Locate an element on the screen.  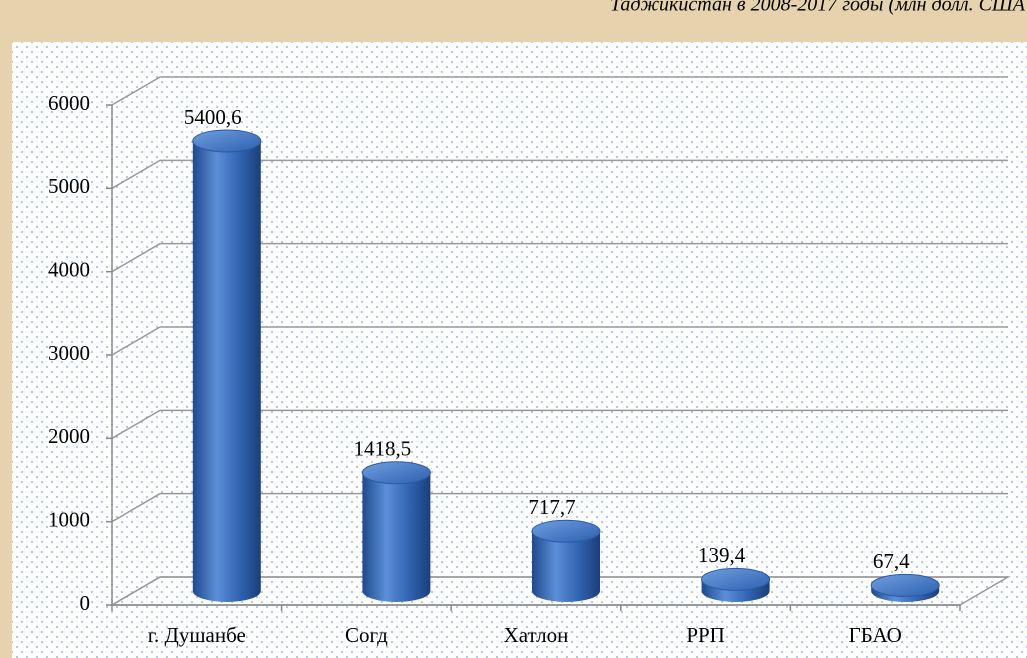
y-tick-label: 0 is located at coordinates (85, 603).